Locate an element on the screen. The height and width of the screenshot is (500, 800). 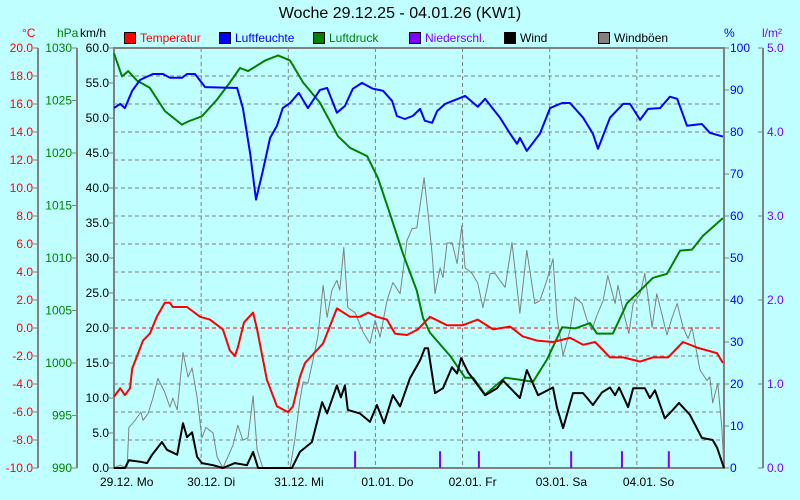
legend-item-gusts: Windböen is located at coordinates (633, 38).